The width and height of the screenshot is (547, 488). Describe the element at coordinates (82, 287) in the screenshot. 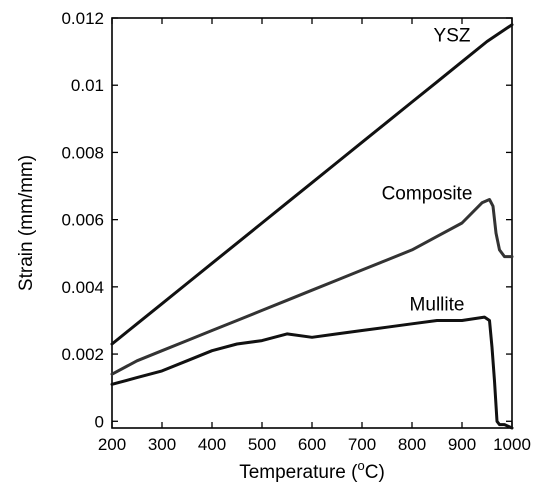

I see `y-tick-label: 0.004` at that location.